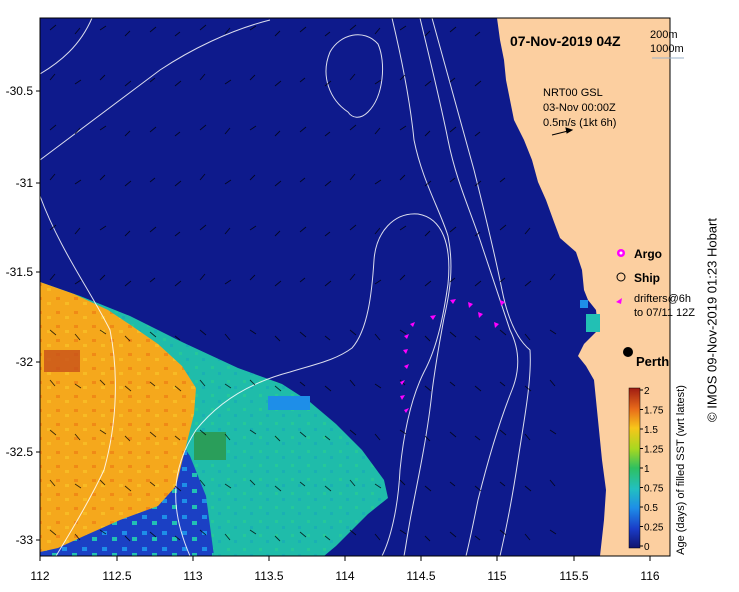 The height and width of the screenshot is (592, 739). Describe the element at coordinates (452, 356) in the screenshot. I see `drifter-tracks` at that location.